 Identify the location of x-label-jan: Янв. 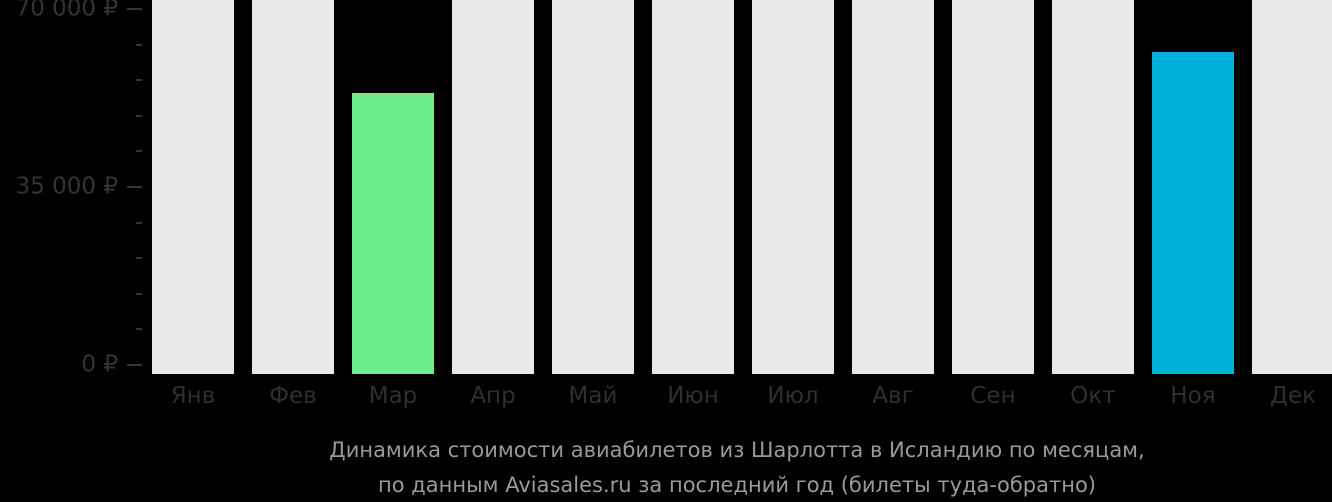
(193, 396).